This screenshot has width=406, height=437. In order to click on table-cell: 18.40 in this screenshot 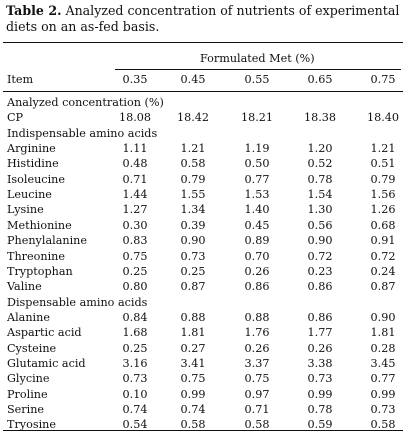, I will do `click(383, 118)`.